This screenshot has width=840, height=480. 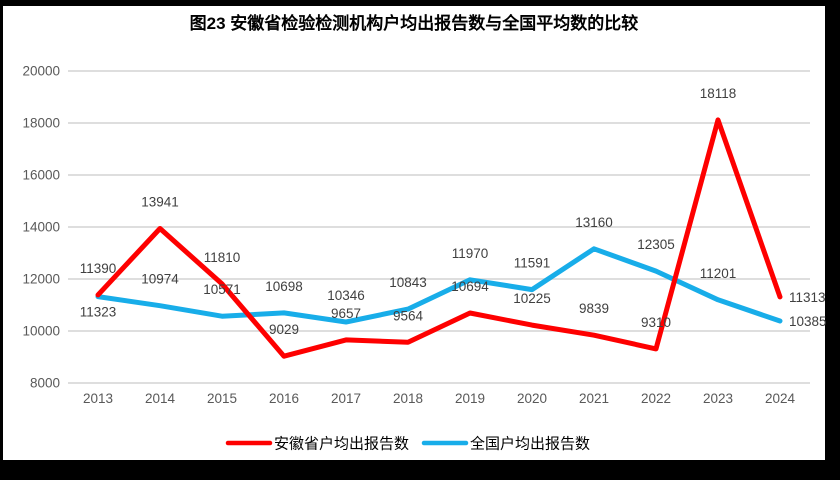 I want to click on x-tick-label: 2024, so click(x=780, y=398).